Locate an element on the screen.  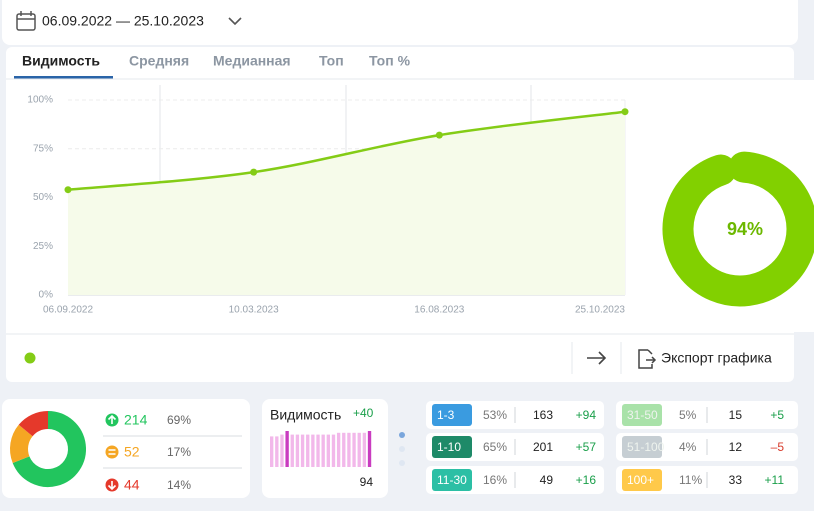
range-percent: 16% is located at coordinates (495, 480).